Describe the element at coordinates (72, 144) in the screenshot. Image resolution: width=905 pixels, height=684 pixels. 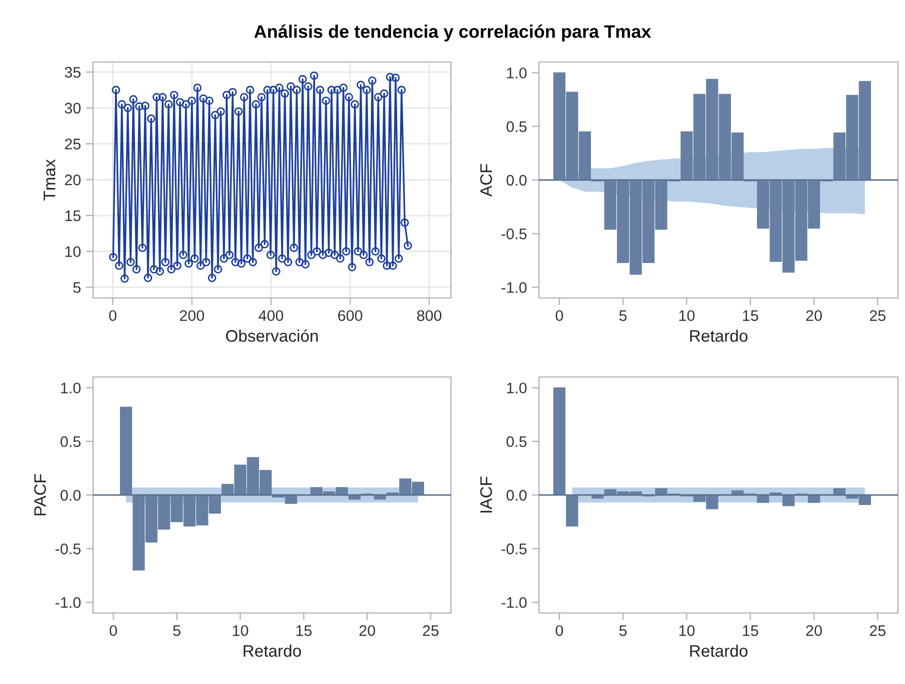
I see `y-tick-label: 25` at that location.